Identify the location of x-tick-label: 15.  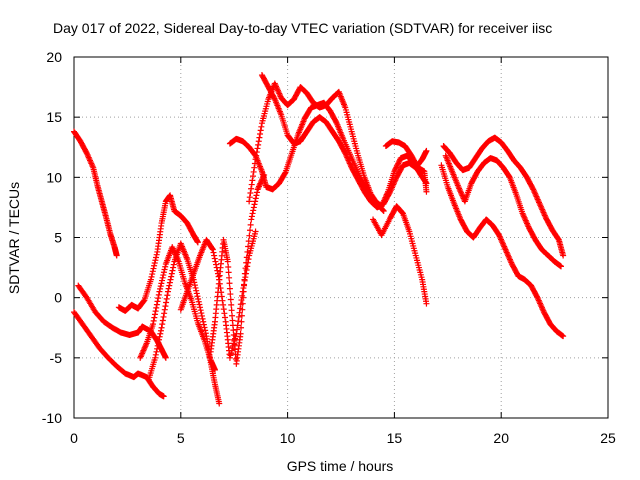
(395, 438).